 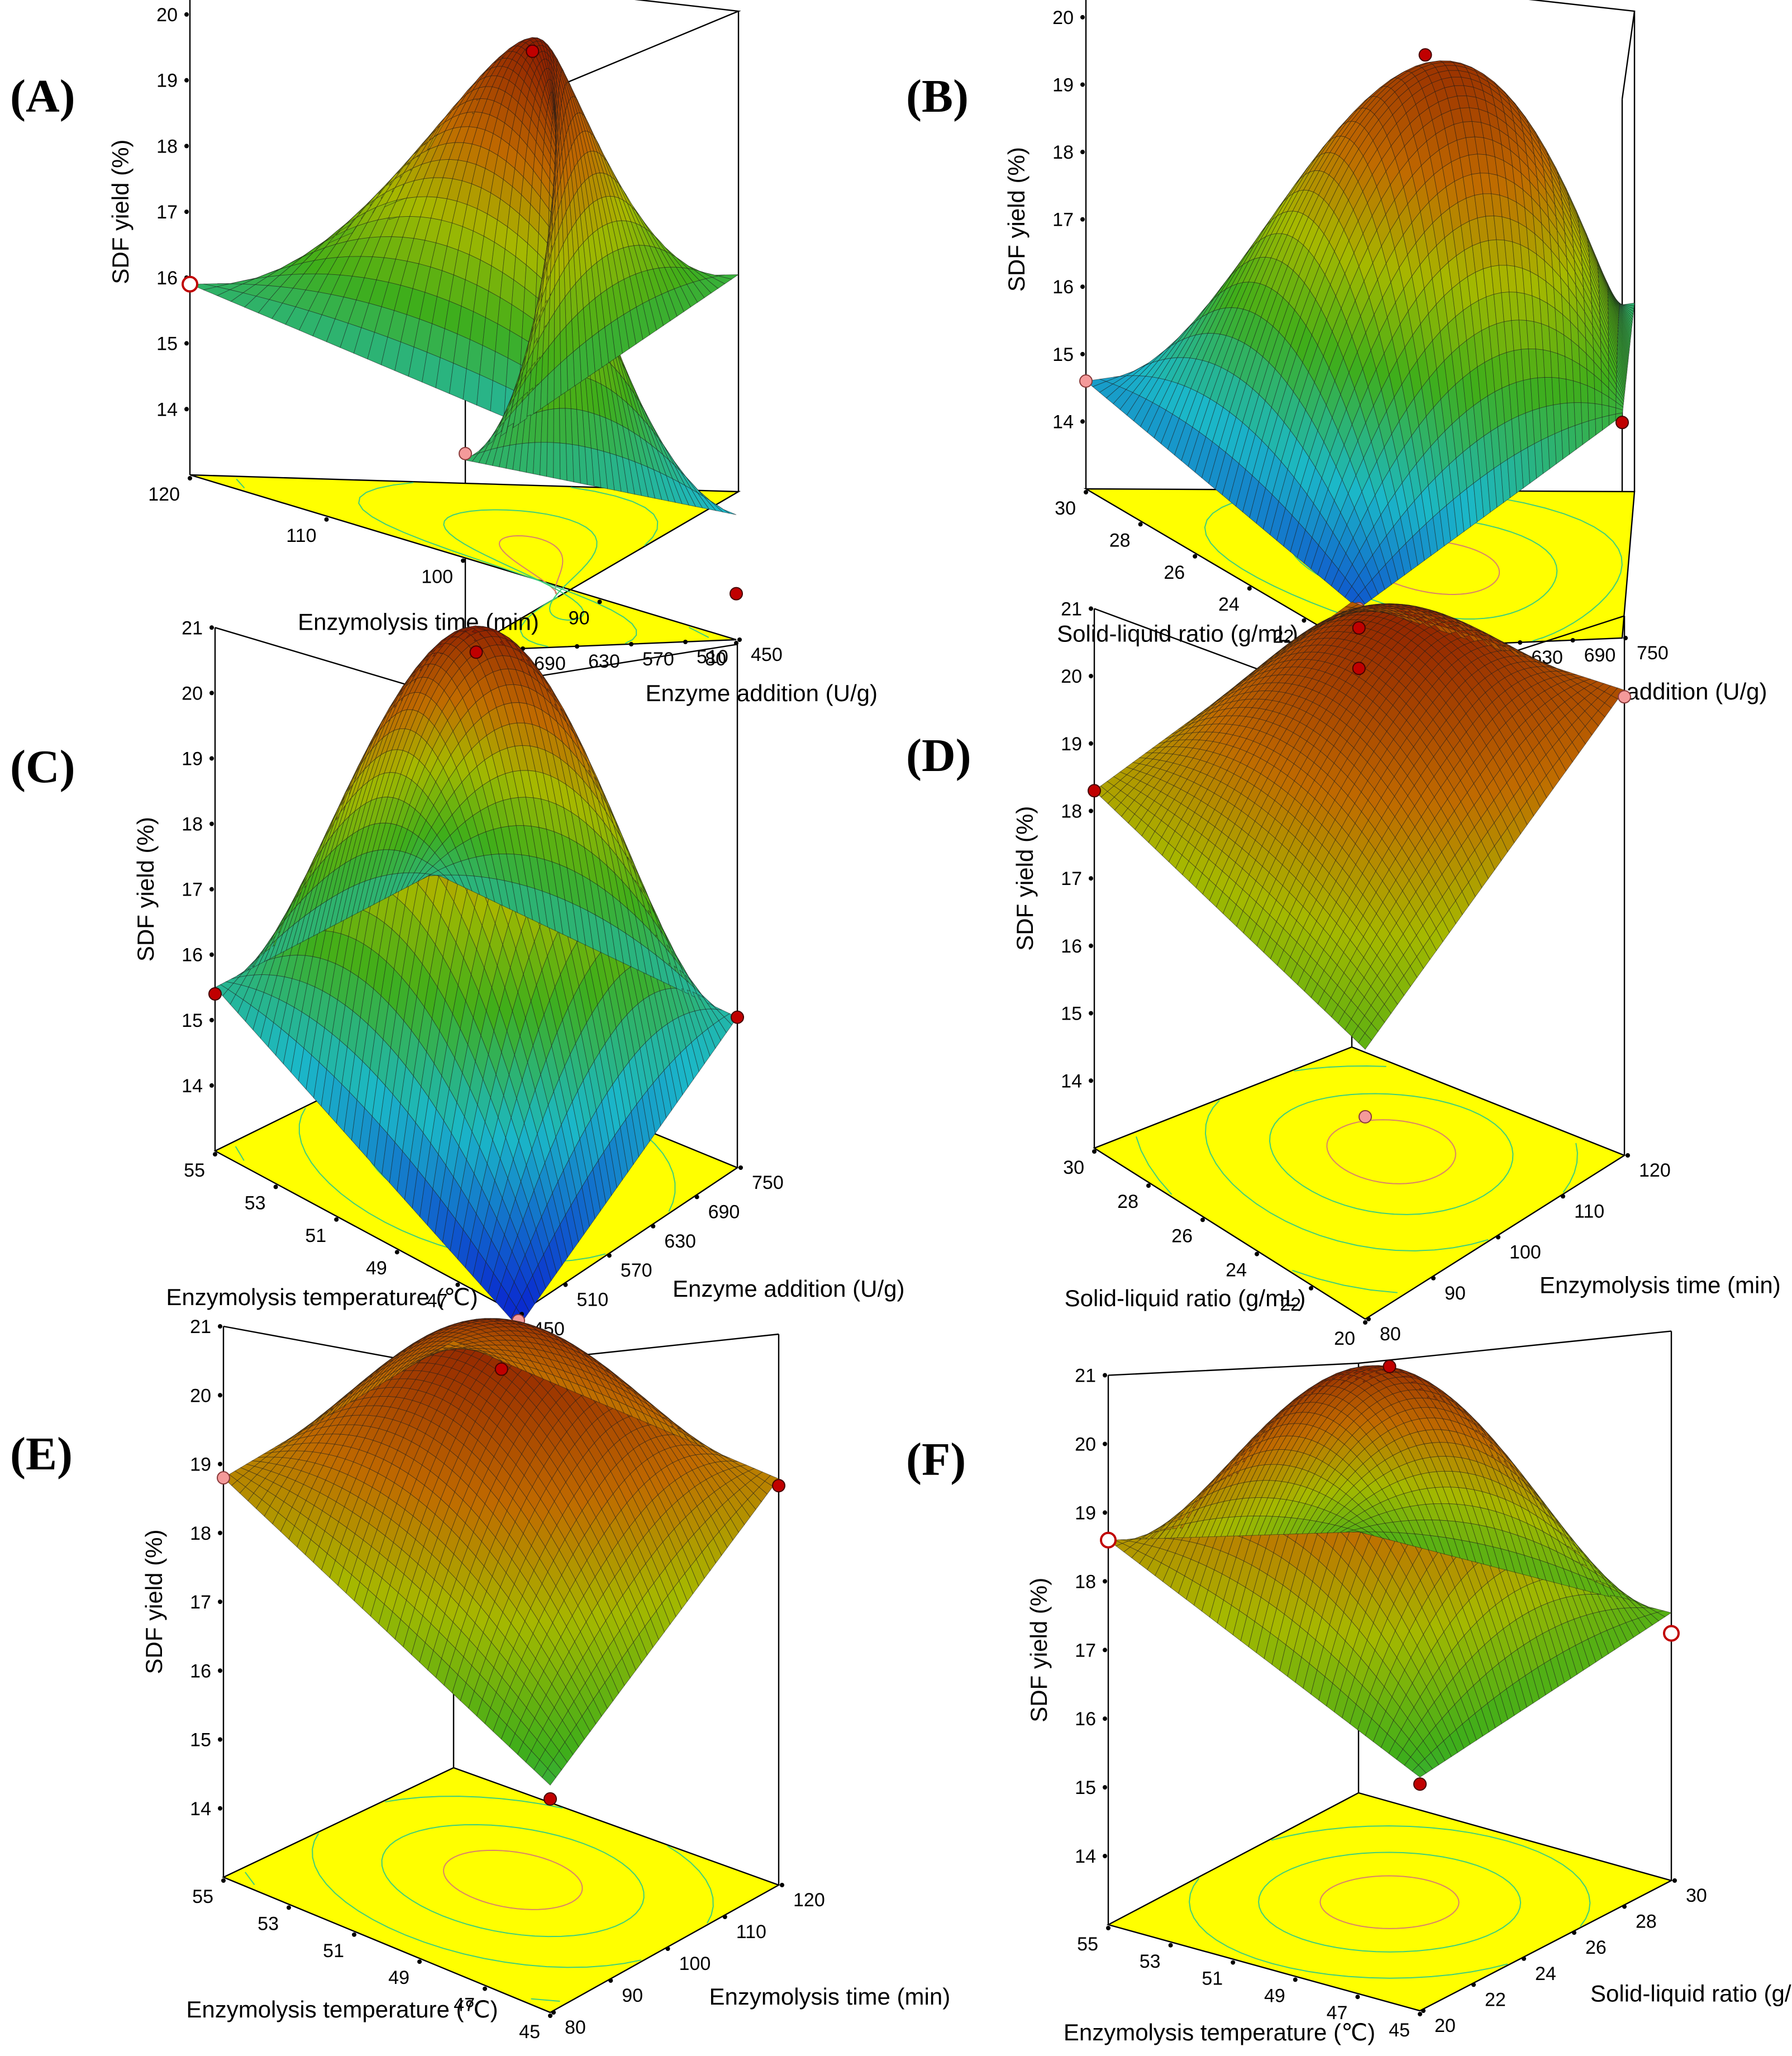 What do you see at coordinates (592, 1300) in the screenshot?
I see `y-tick-label: 510` at bounding box center [592, 1300].